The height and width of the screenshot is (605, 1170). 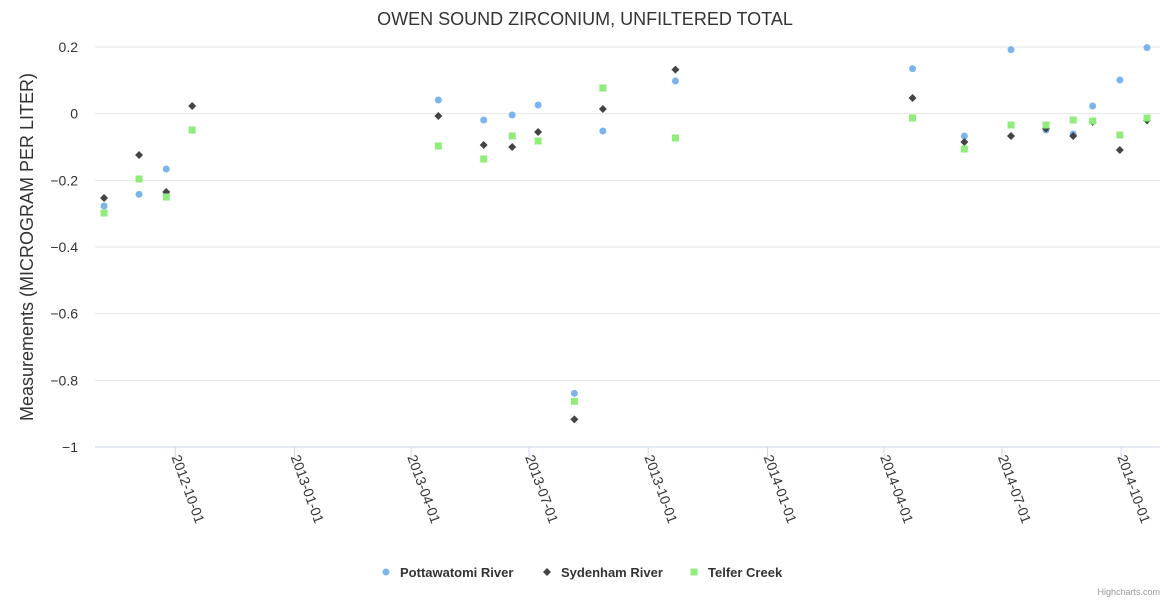 I want to click on x-tick-label: 2013-10-01, so click(x=661, y=489).